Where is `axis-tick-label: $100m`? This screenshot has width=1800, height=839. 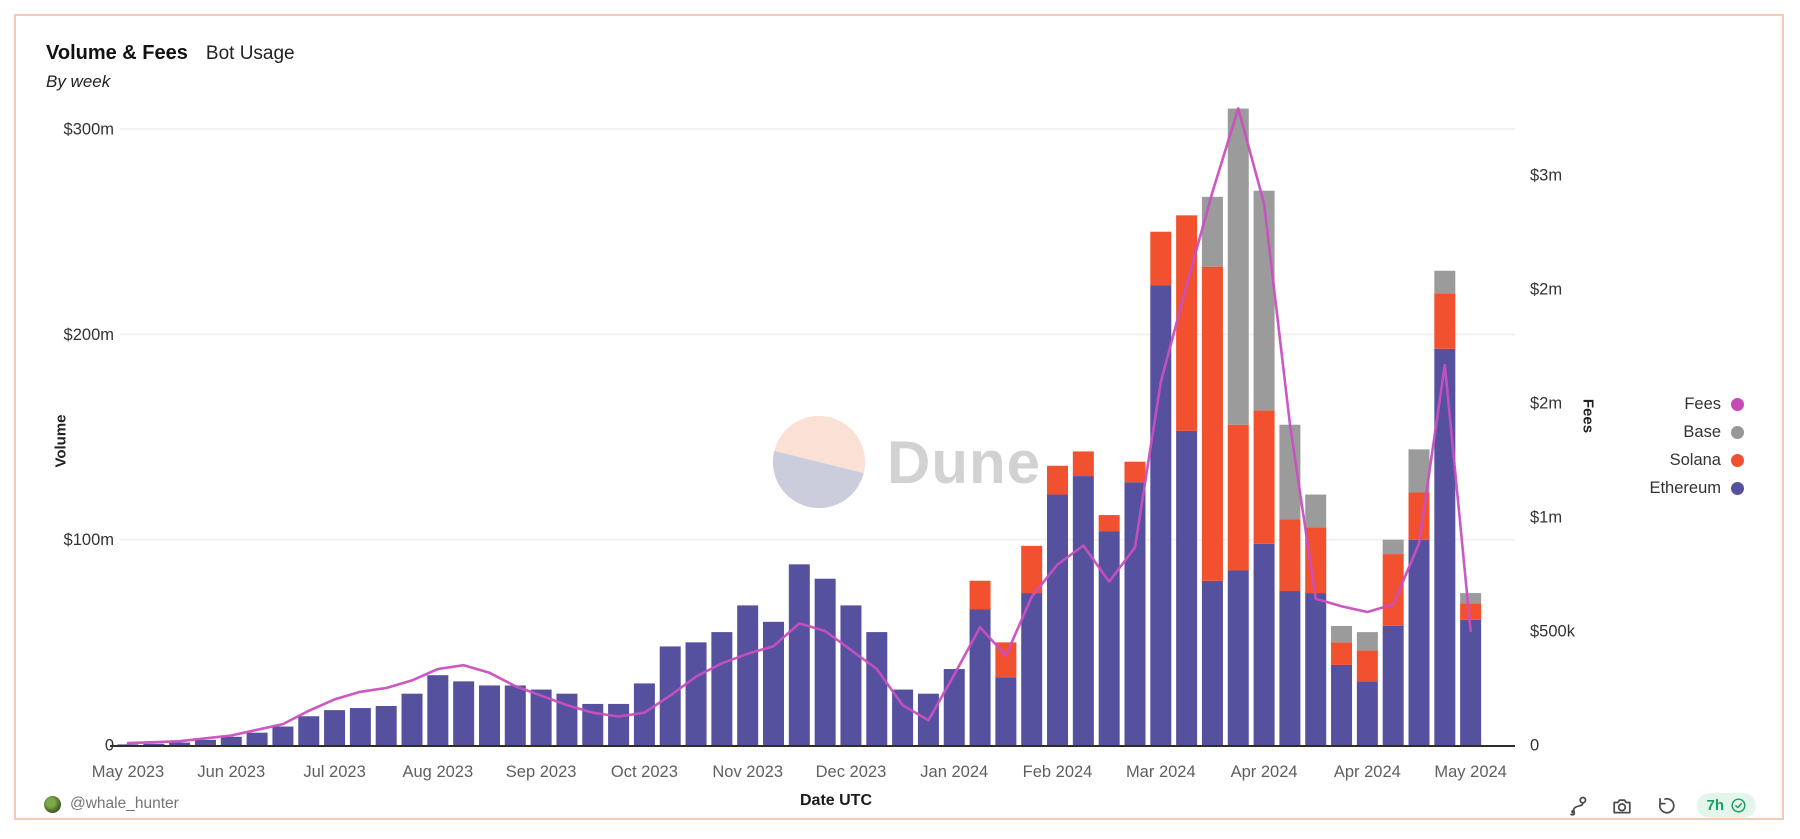
axis-tick-label: $100m is located at coordinates (89, 540).